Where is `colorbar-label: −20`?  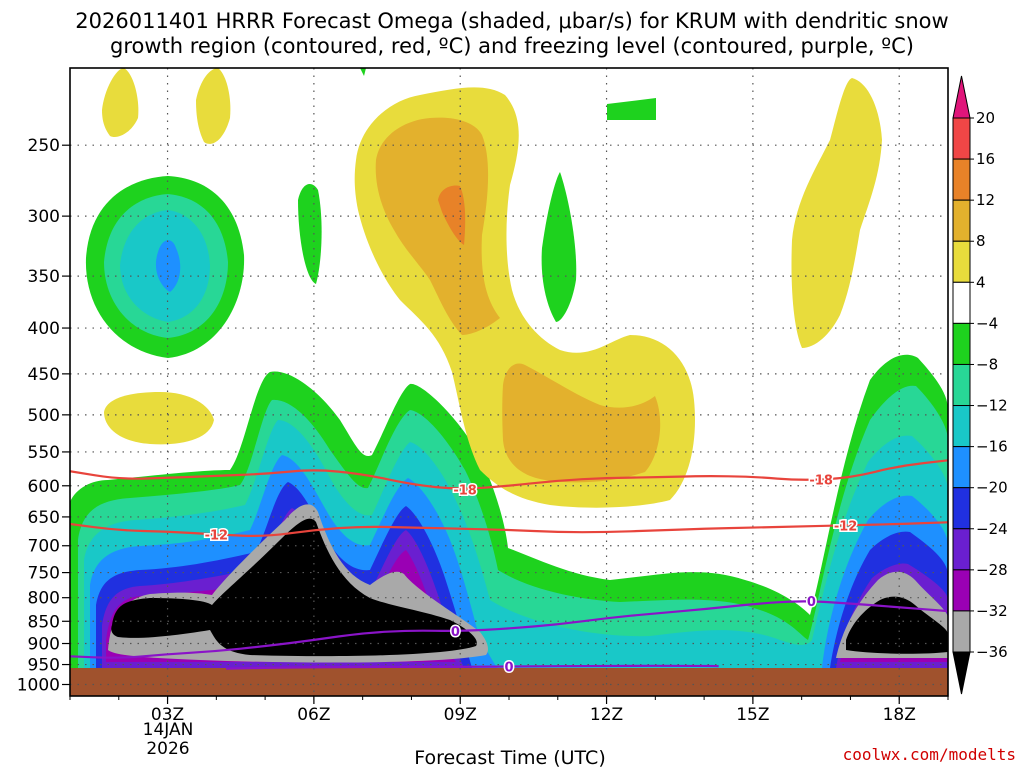
colorbar-label: −20 is located at coordinates (992, 488).